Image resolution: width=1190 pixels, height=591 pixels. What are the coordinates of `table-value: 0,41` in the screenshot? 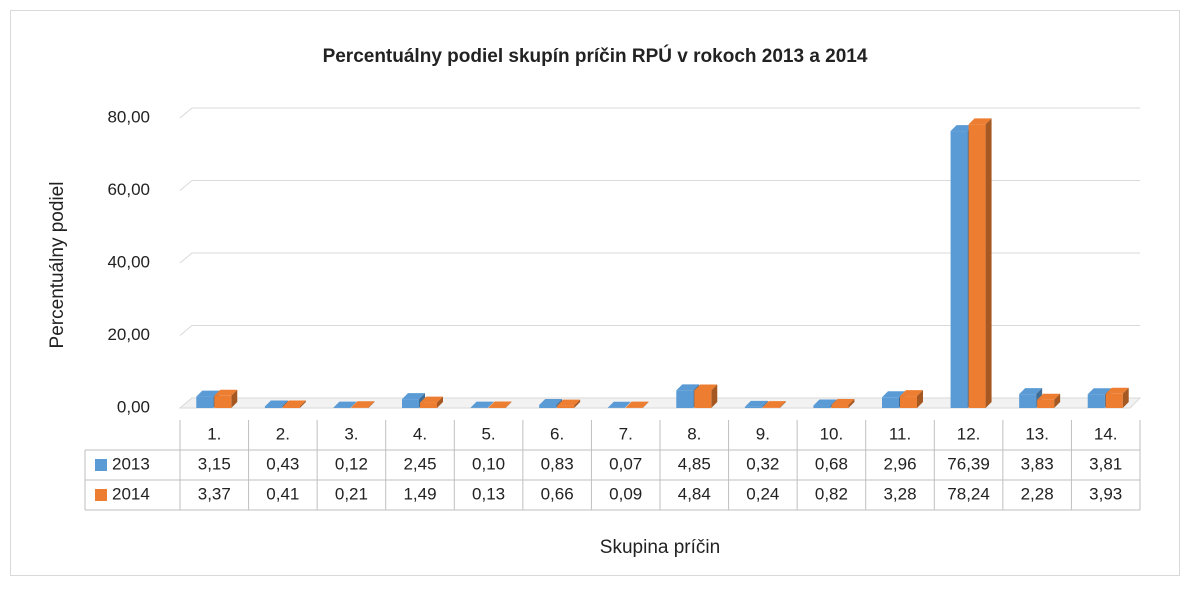 It's located at (282, 493).